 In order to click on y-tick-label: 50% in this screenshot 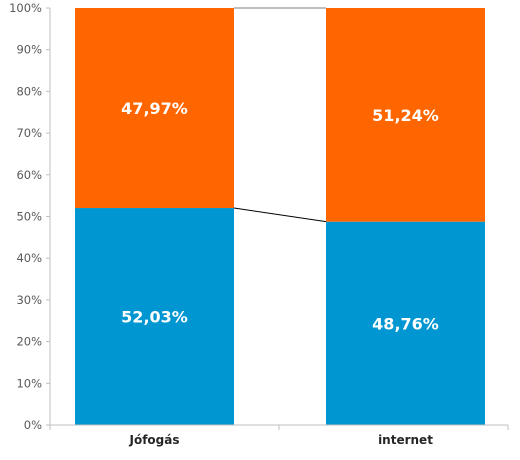, I will do `click(29, 217)`.